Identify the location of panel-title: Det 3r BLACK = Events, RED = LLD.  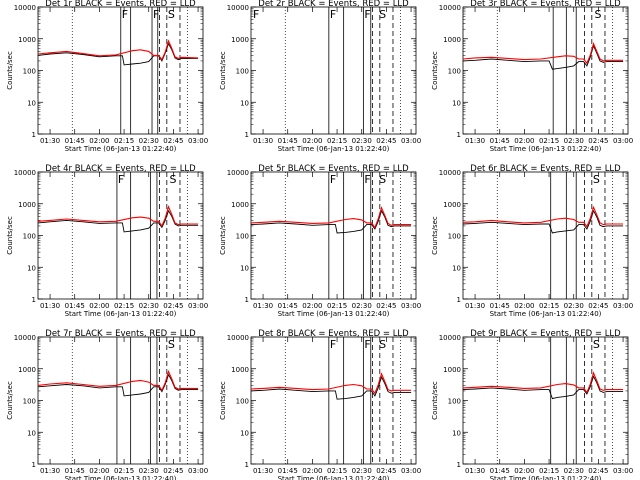
(545, 4).